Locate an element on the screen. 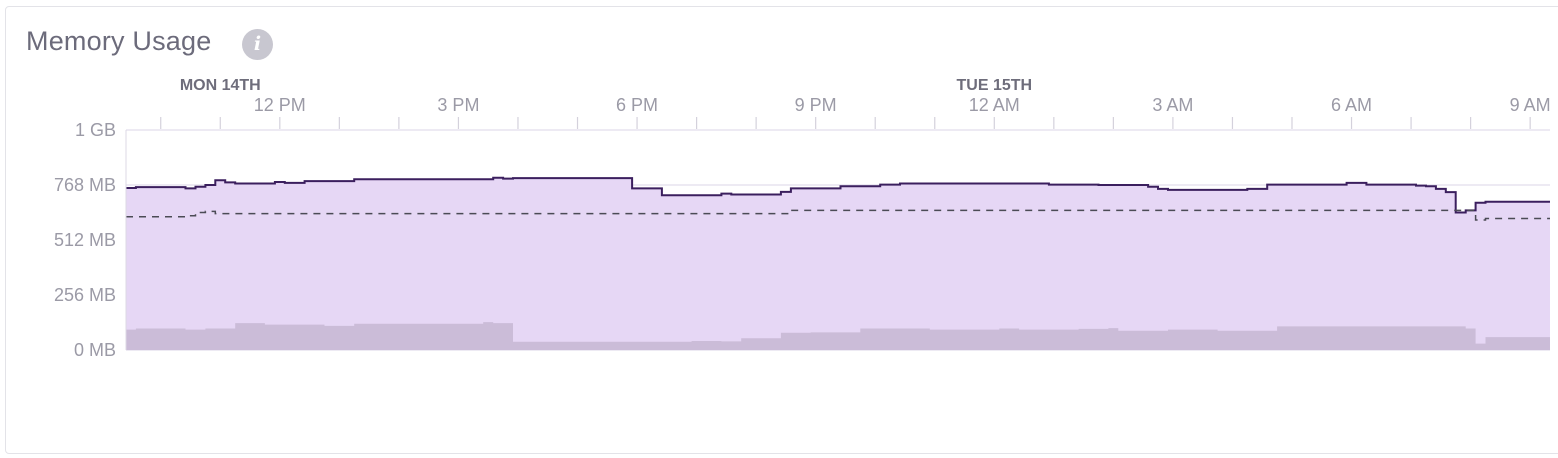 Image resolution: width=1558 pixels, height=458 pixels. y-tick-label: 512 MB is located at coordinates (85, 240).